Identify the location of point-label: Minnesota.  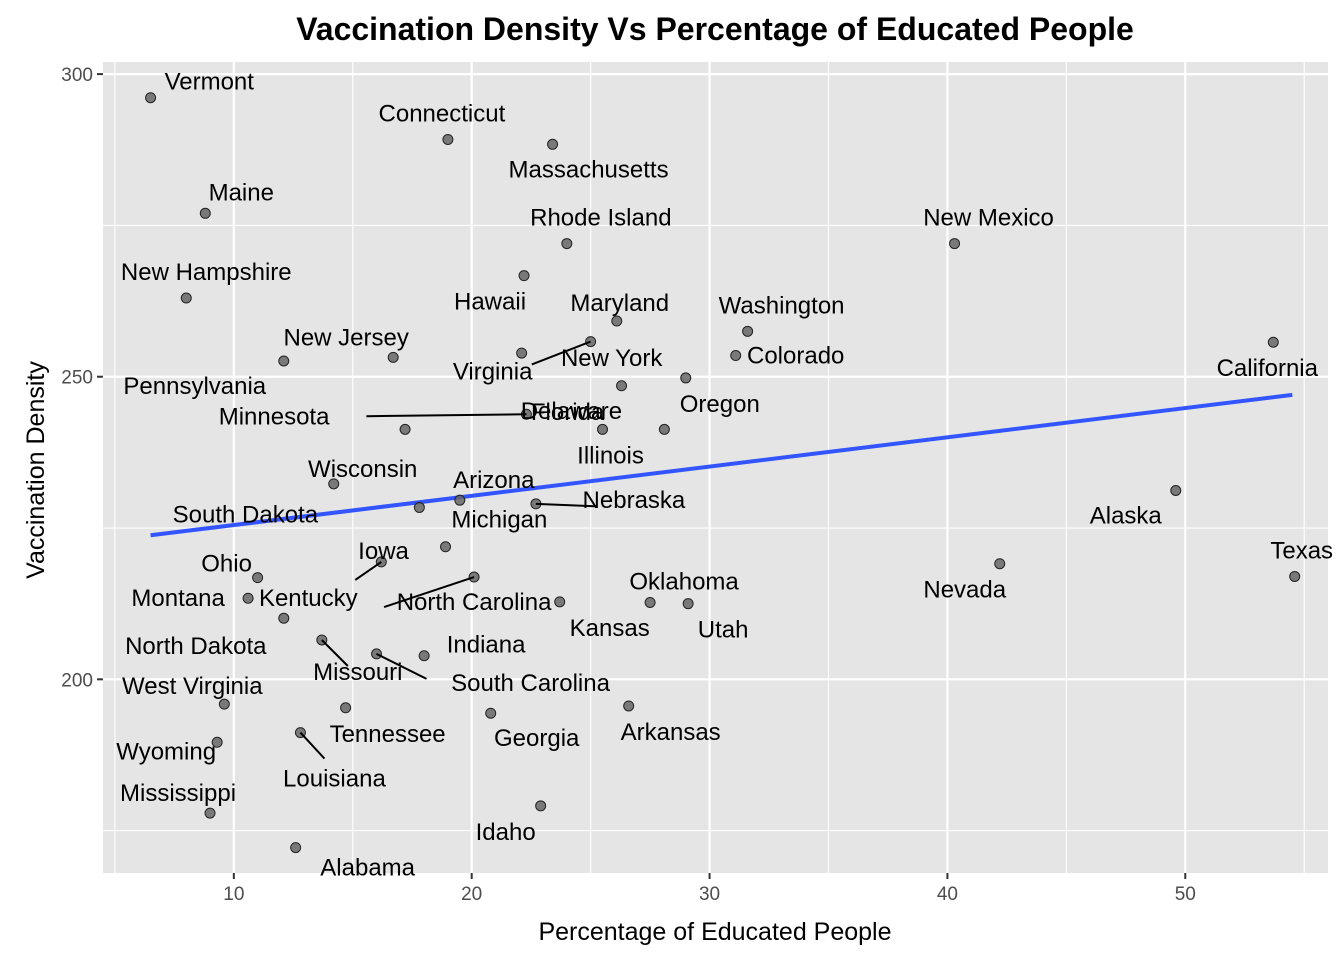
(274, 416).